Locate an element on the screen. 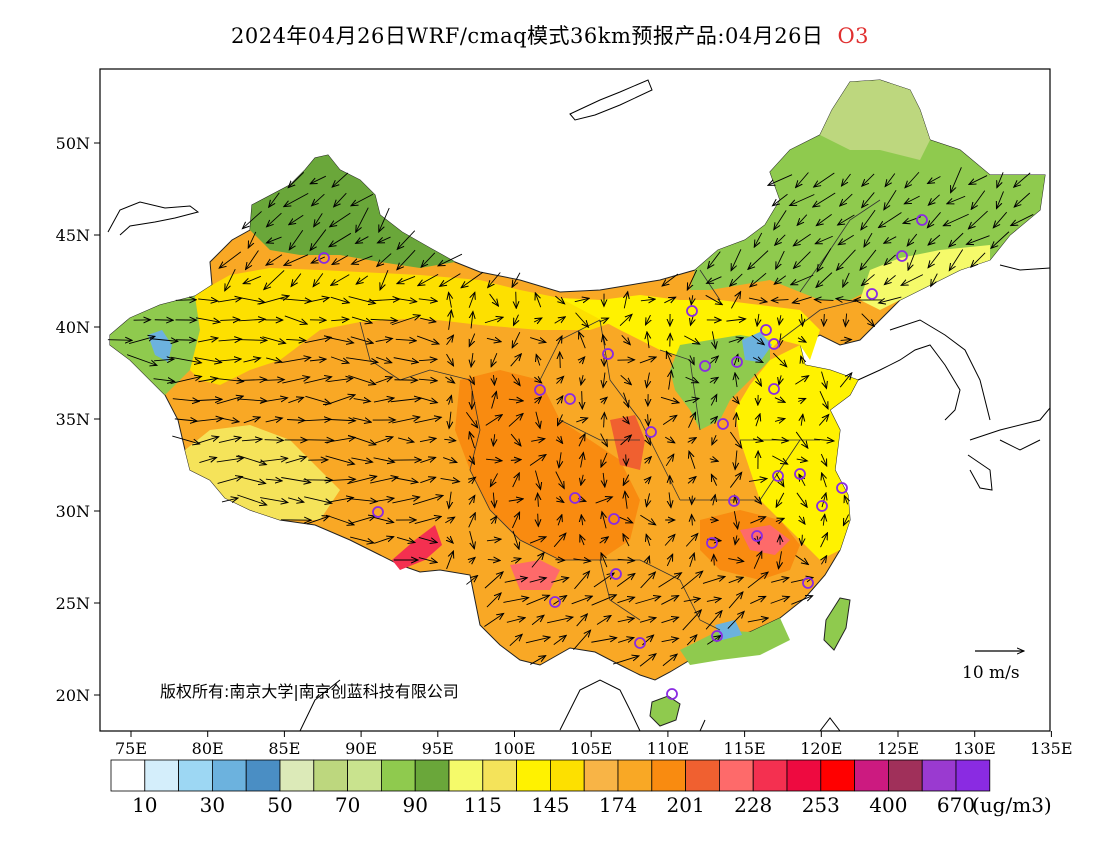 The height and width of the screenshot is (850, 1100). legend-tick-label: 90 is located at coordinates (414, 805).